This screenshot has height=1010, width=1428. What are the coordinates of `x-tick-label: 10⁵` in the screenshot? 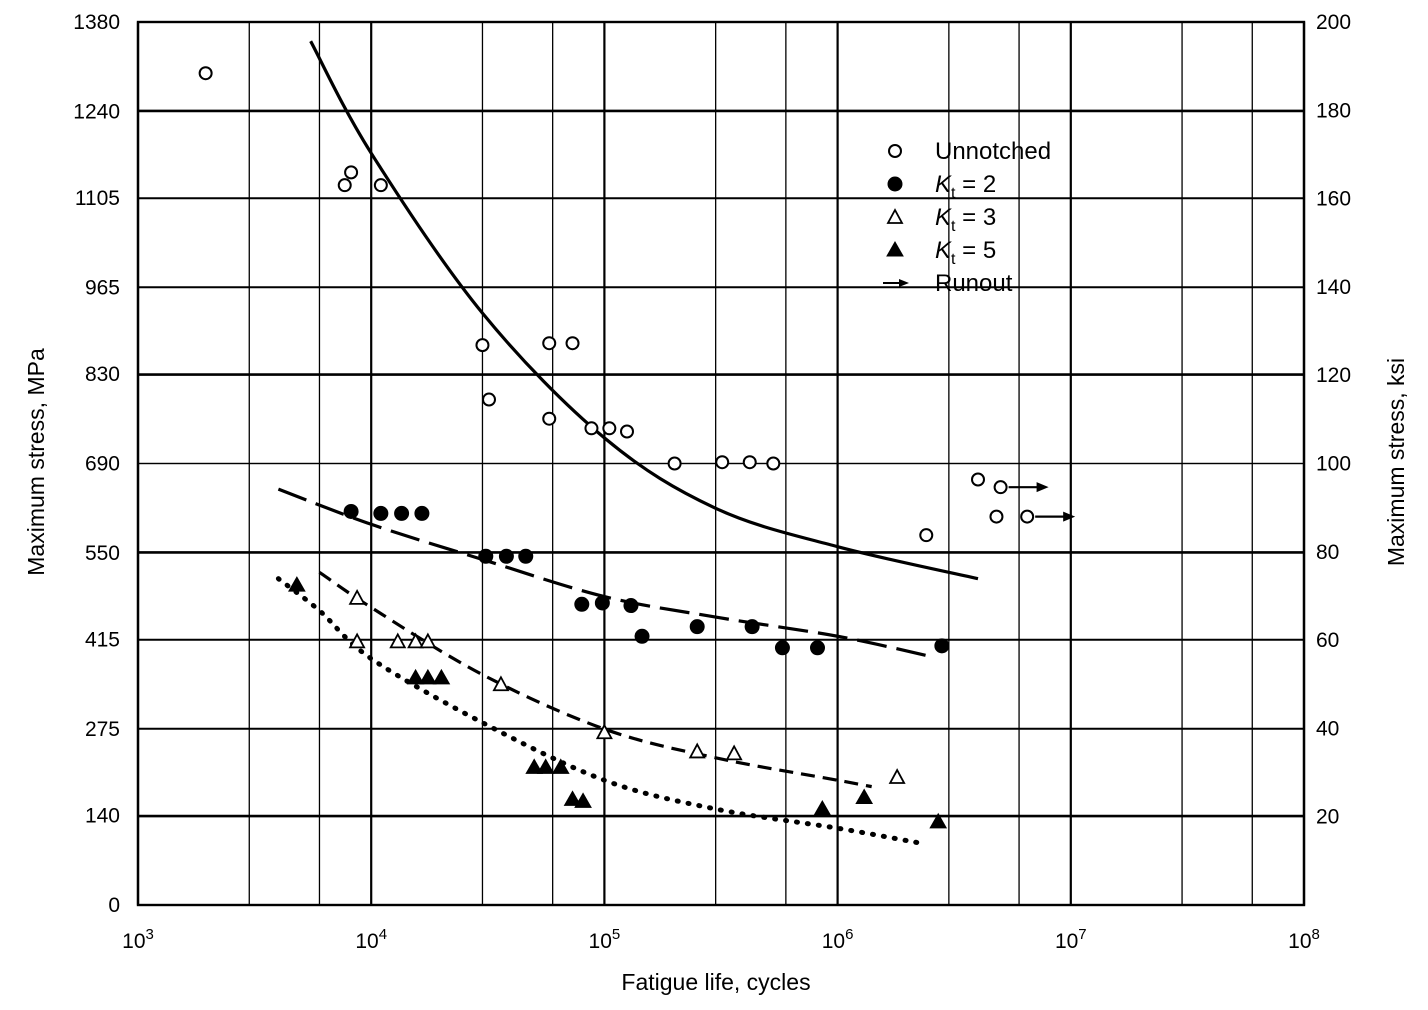 It's located at (605, 939).